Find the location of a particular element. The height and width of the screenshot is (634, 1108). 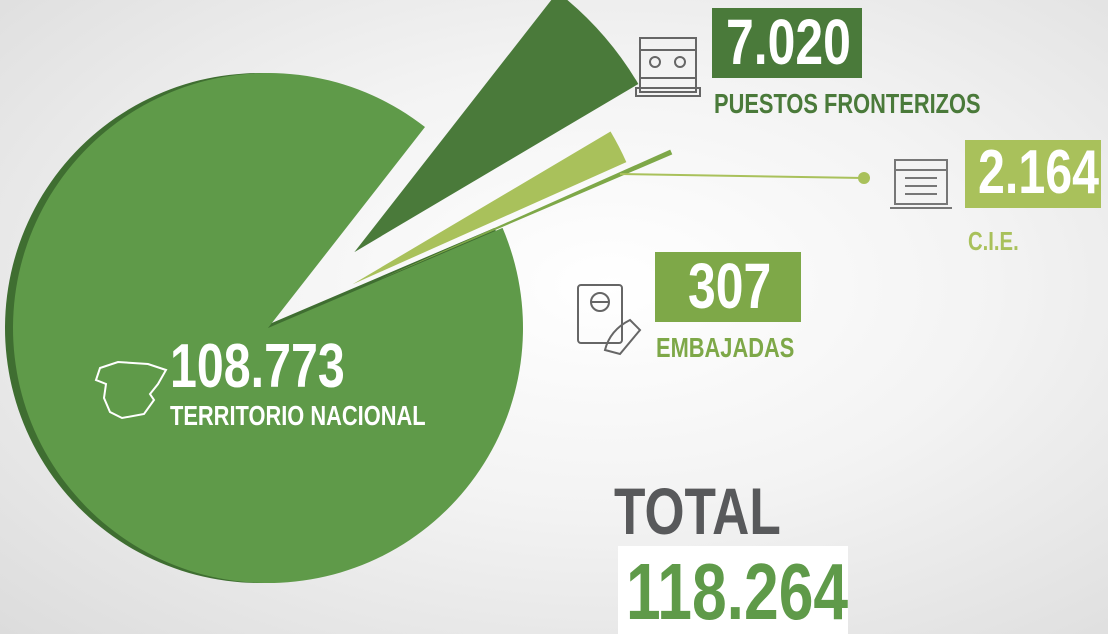

total-value: 118.264 is located at coordinates (737, 590).